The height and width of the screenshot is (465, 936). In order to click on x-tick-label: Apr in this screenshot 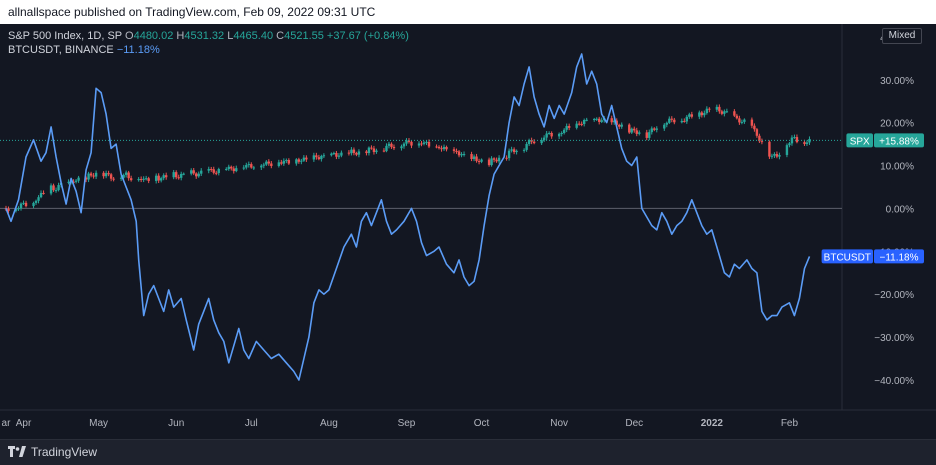, I will do `click(24, 423)`.